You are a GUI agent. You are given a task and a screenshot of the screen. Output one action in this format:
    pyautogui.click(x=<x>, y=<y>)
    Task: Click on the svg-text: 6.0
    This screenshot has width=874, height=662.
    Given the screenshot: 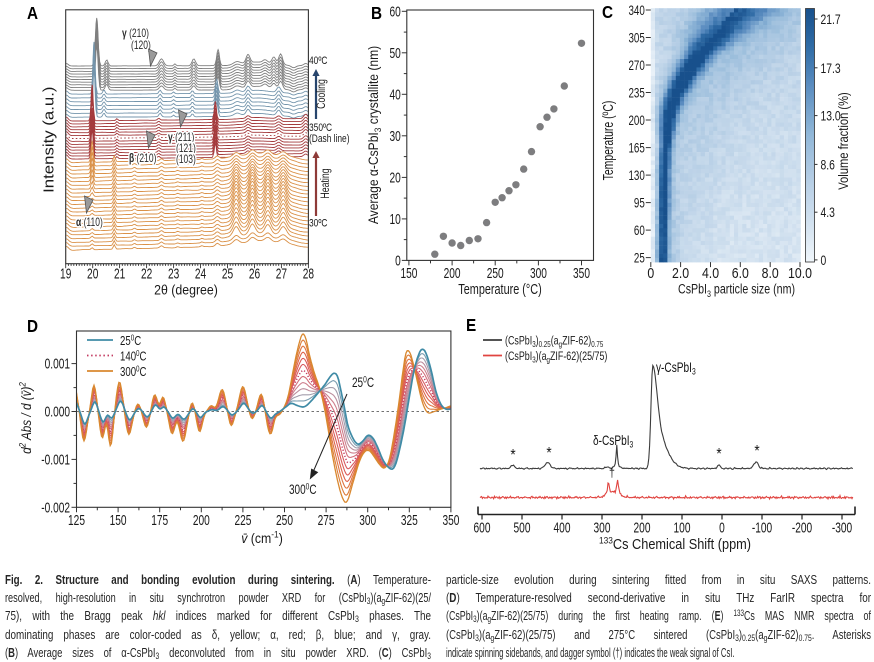 What is the action you would take?
    pyautogui.click(x=740, y=273)
    